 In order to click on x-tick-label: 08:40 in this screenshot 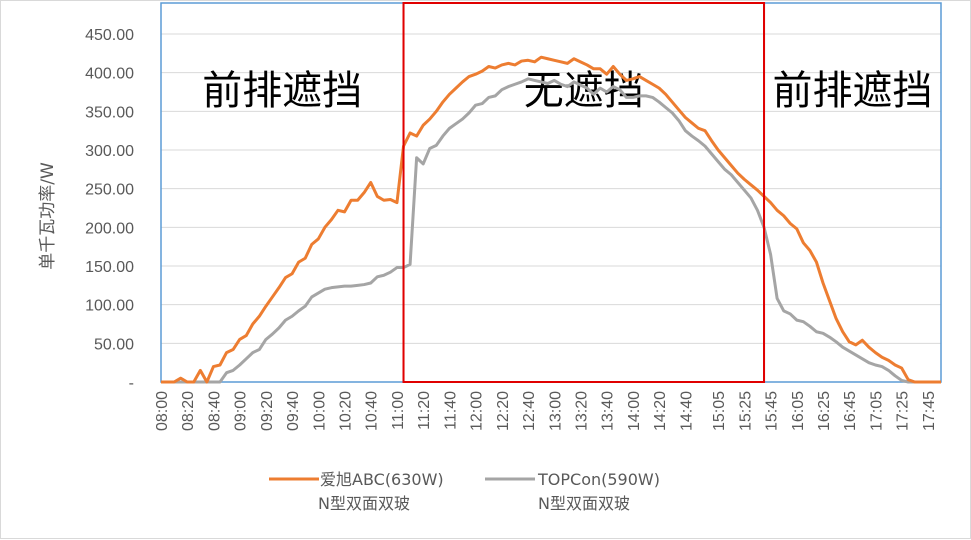, I will do `click(214, 411)`.